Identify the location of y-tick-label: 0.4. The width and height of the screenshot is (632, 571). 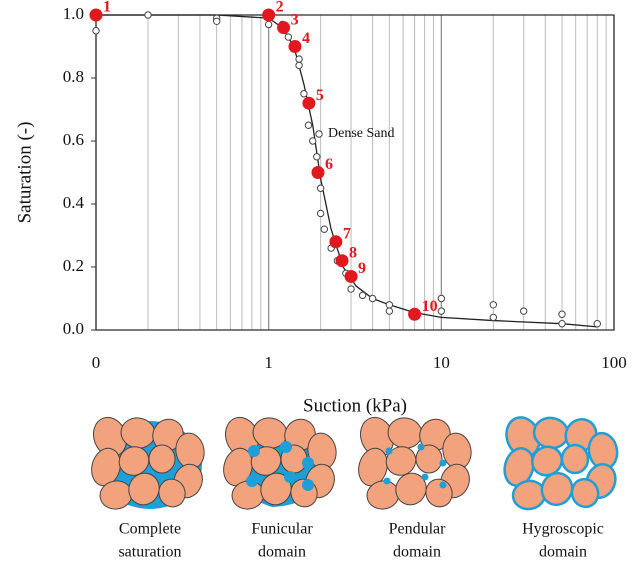
(74, 202).